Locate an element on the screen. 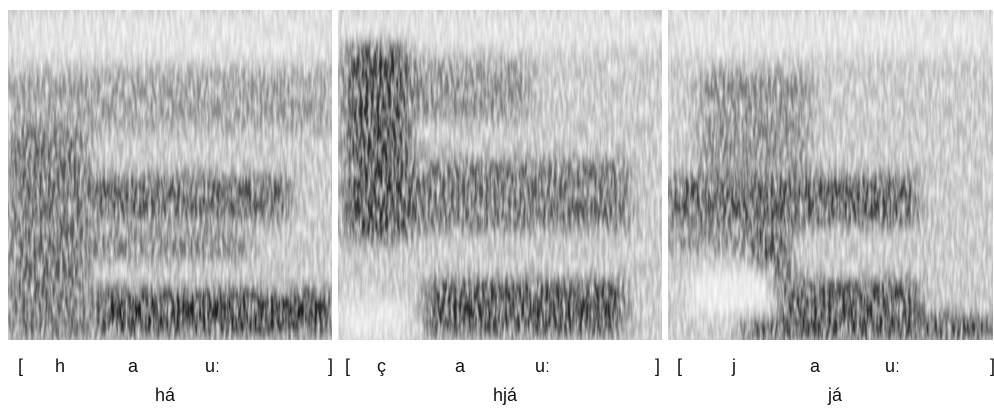  transcription-segment: ç is located at coordinates (381, 366).